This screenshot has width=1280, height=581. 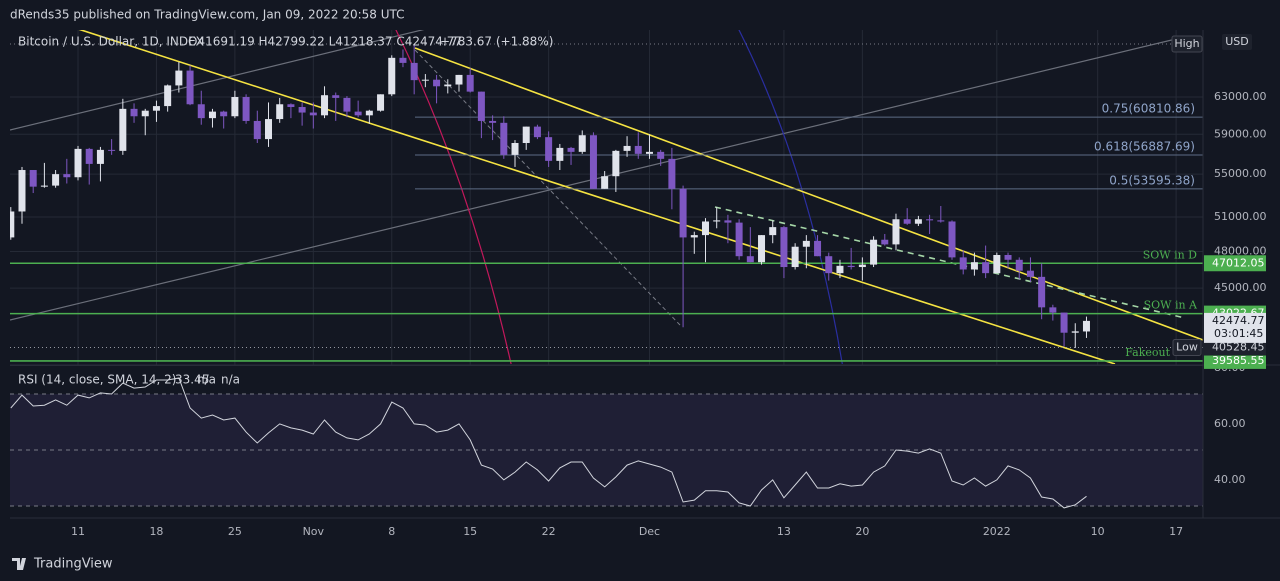 What do you see at coordinates (1176, 531) in the screenshot?
I see `x-tick-label: 17` at bounding box center [1176, 531].